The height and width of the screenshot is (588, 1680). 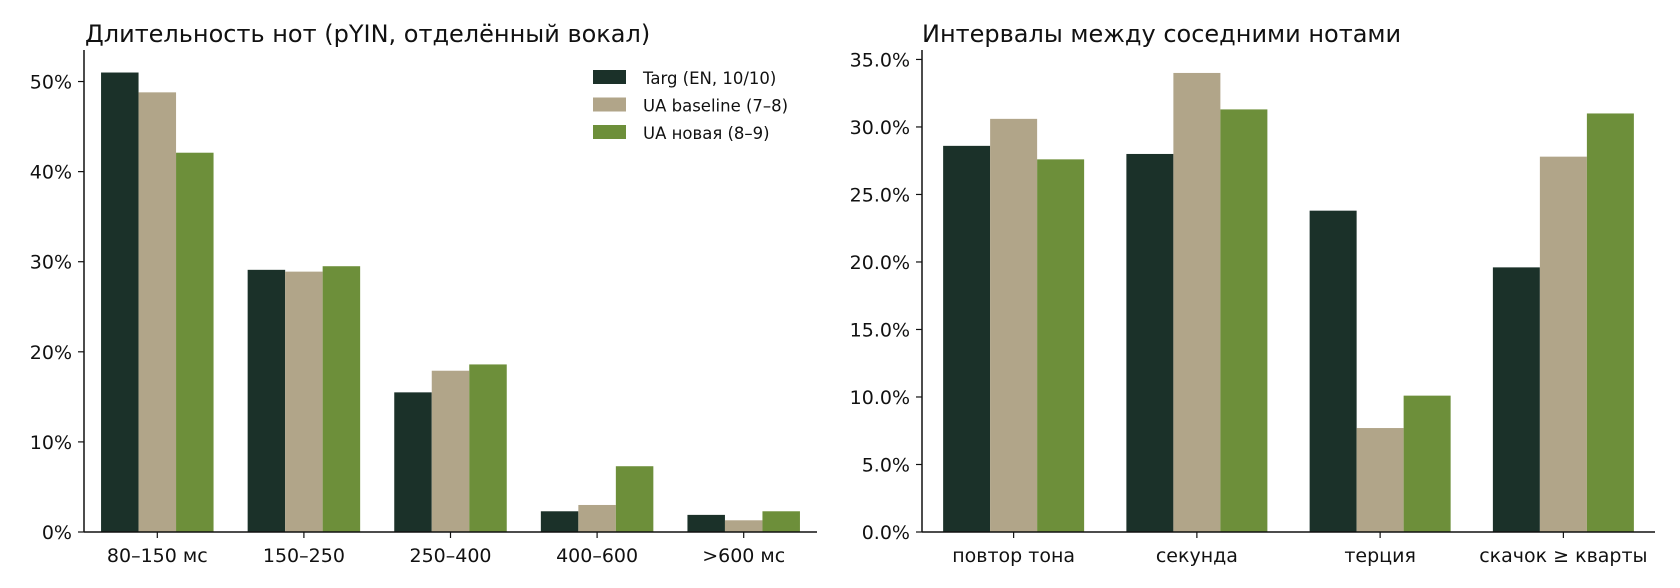 I want to click on bar-targ-en-10-10-секунда, so click(x=1150, y=342).